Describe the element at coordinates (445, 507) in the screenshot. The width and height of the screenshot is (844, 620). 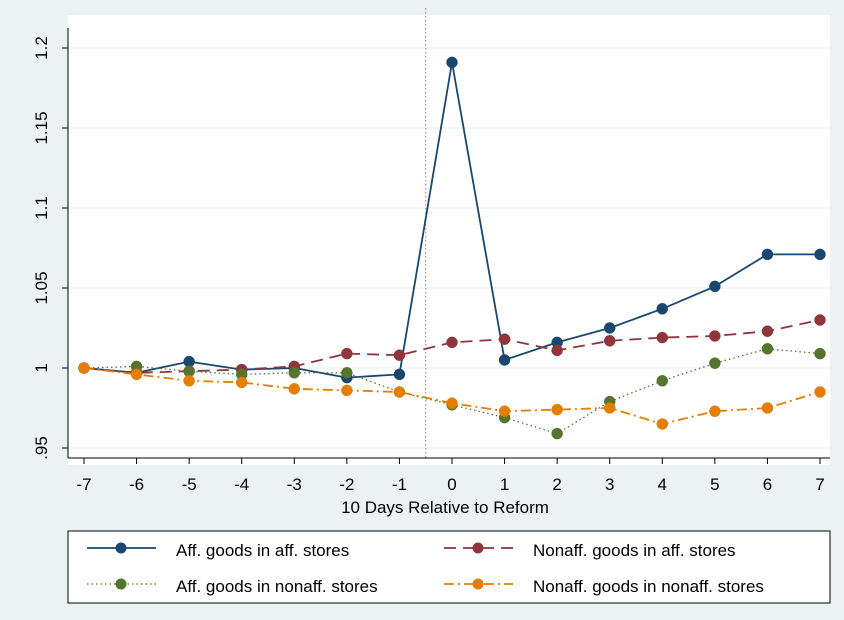
I see `x-axis-title: 10 Days Relative to Reform` at that location.